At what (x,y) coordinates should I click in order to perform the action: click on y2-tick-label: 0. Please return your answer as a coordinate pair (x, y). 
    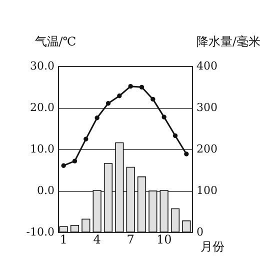
    Looking at the image, I should click on (200, 232).